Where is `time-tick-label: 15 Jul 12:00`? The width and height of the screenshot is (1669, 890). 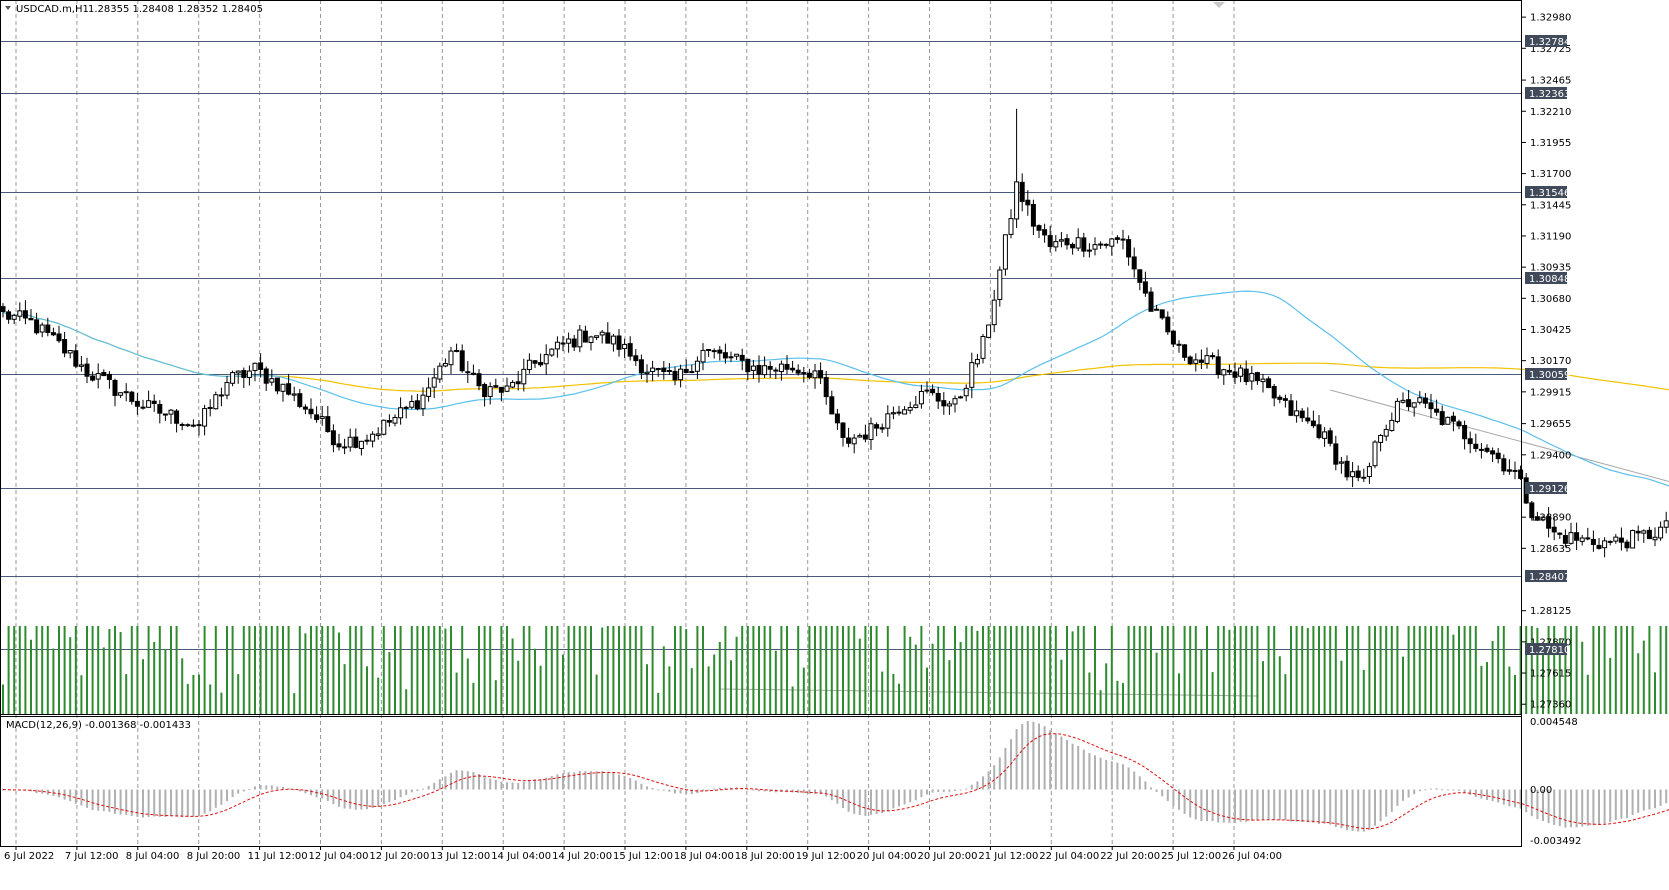 time-tick-label: 15 Jul 12:00 is located at coordinates (643, 856).